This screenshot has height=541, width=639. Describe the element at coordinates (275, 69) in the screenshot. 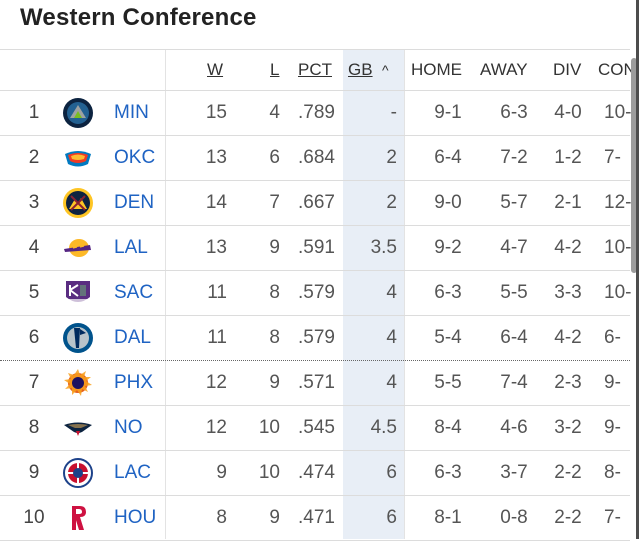

I see `column-header-l: L` at that location.